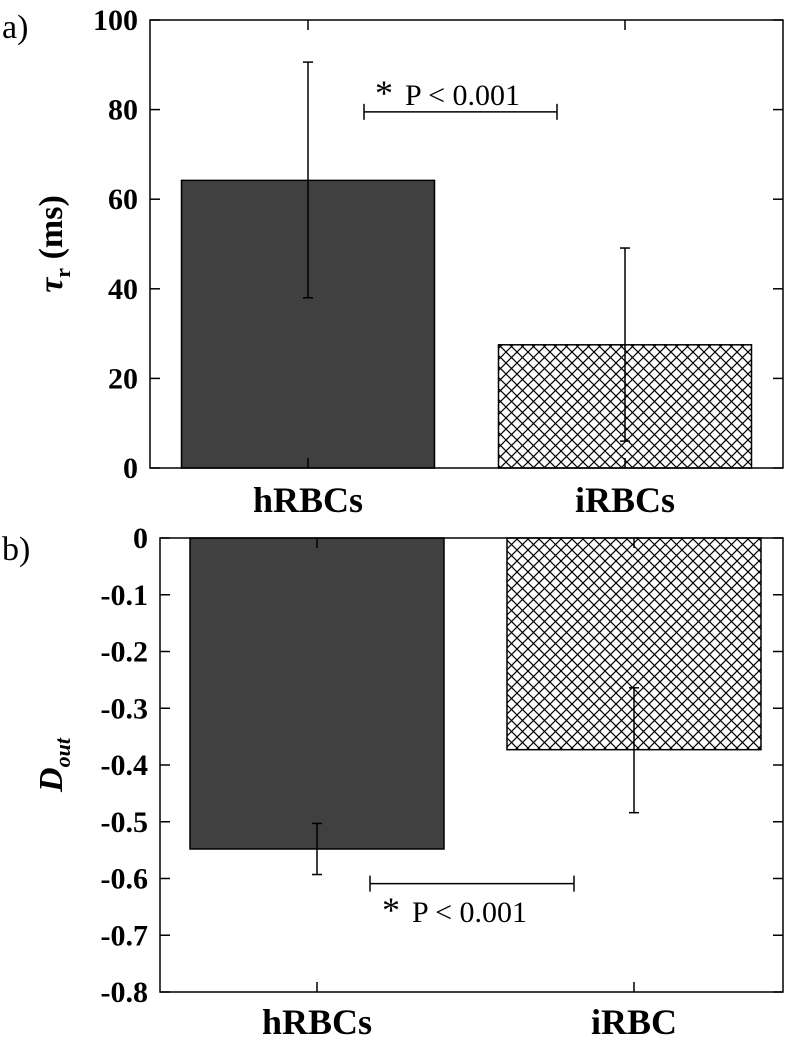 This screenshot has height=1042, width=800. Describe the element at coordinates (123, 199) in the screenshot. I see `ytick-label: 60` at that location.